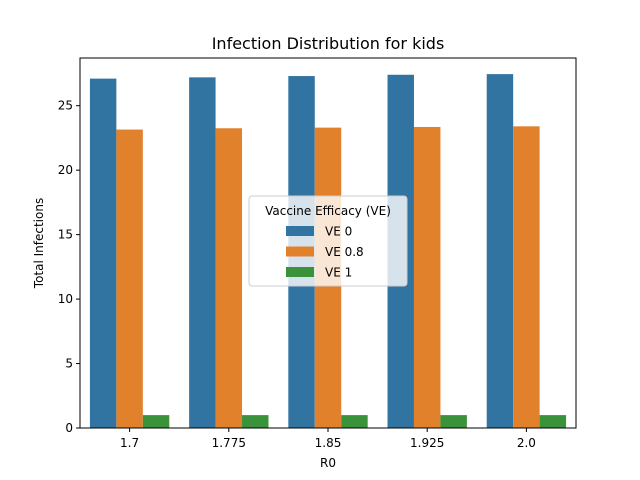  I want to click on x-tick-label: 1.925, so click(427, 443).